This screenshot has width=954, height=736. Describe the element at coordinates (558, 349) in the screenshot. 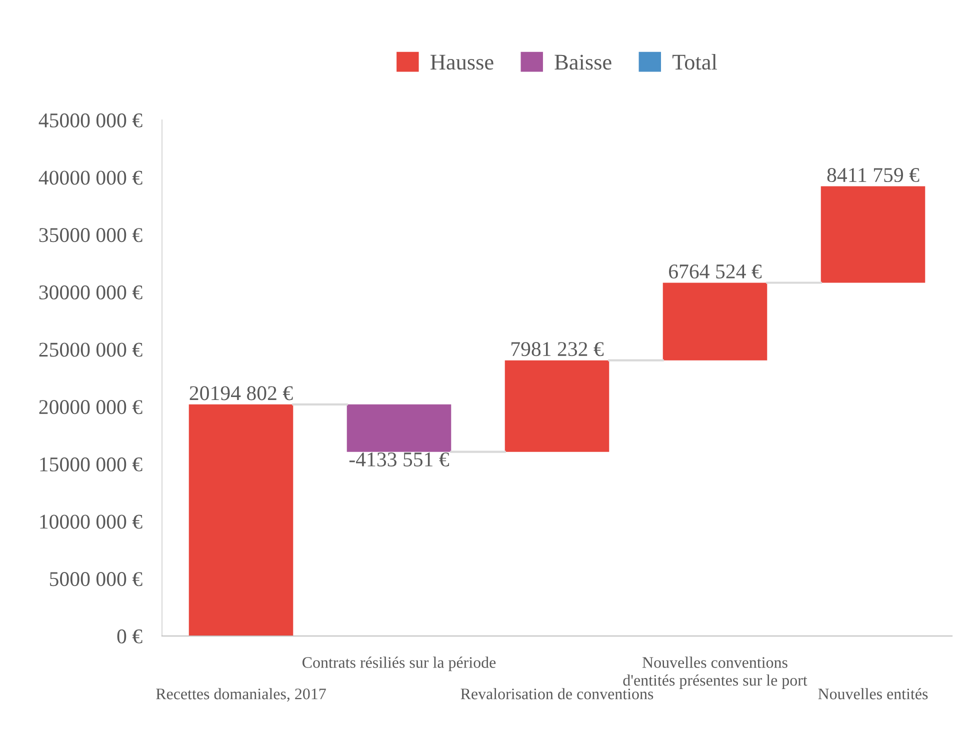

I see `data-label: 7981 232 €` at that location.